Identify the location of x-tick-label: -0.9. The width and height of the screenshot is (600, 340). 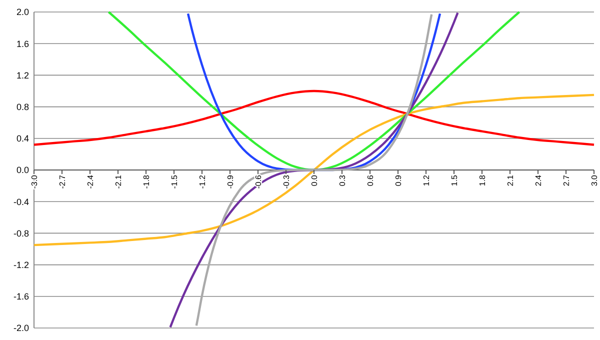
(230, 181).